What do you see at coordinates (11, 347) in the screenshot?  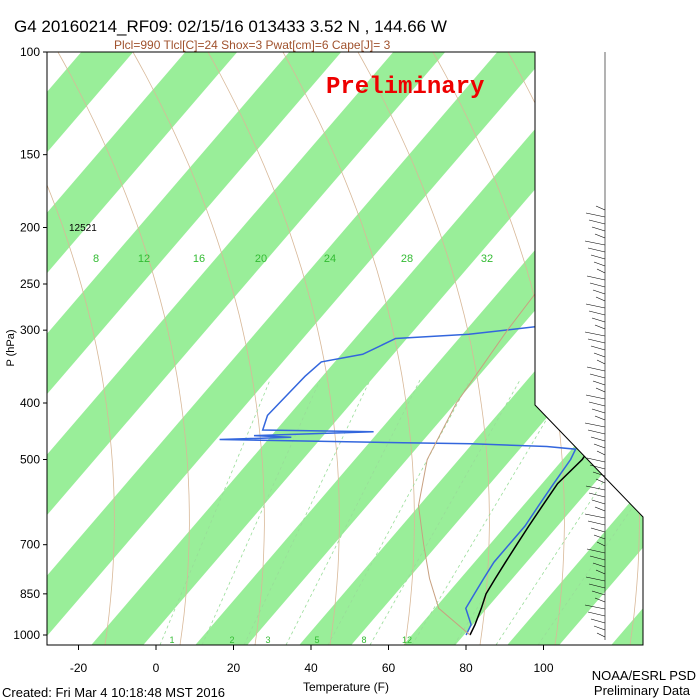 I see `y-axis-label: P (hPa)` at bounding box center [11, 347].